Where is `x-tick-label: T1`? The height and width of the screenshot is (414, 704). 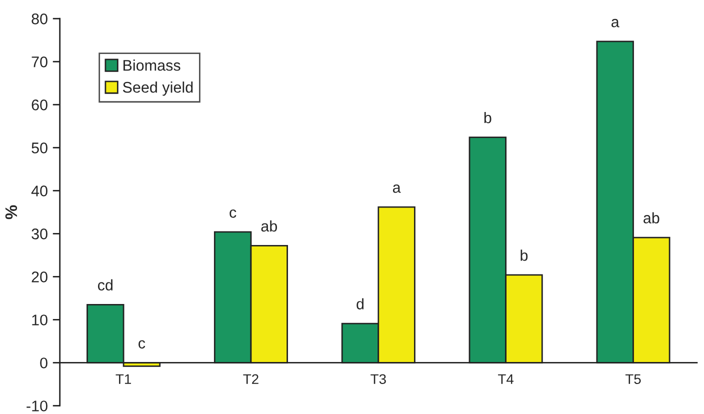 x-tick-label: T1 is located at coordinates (123, 379).